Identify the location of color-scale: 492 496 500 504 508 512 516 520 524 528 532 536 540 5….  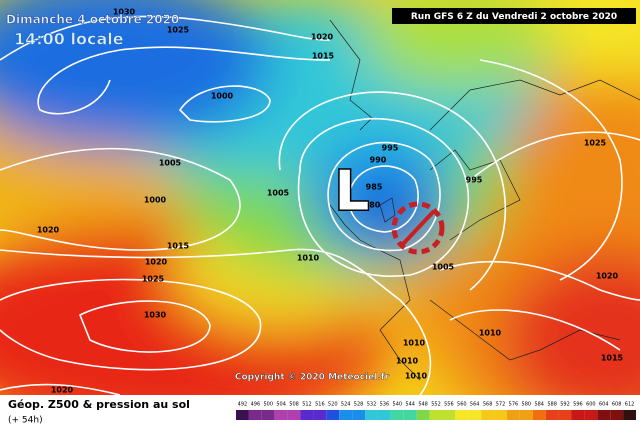
(436, 411).